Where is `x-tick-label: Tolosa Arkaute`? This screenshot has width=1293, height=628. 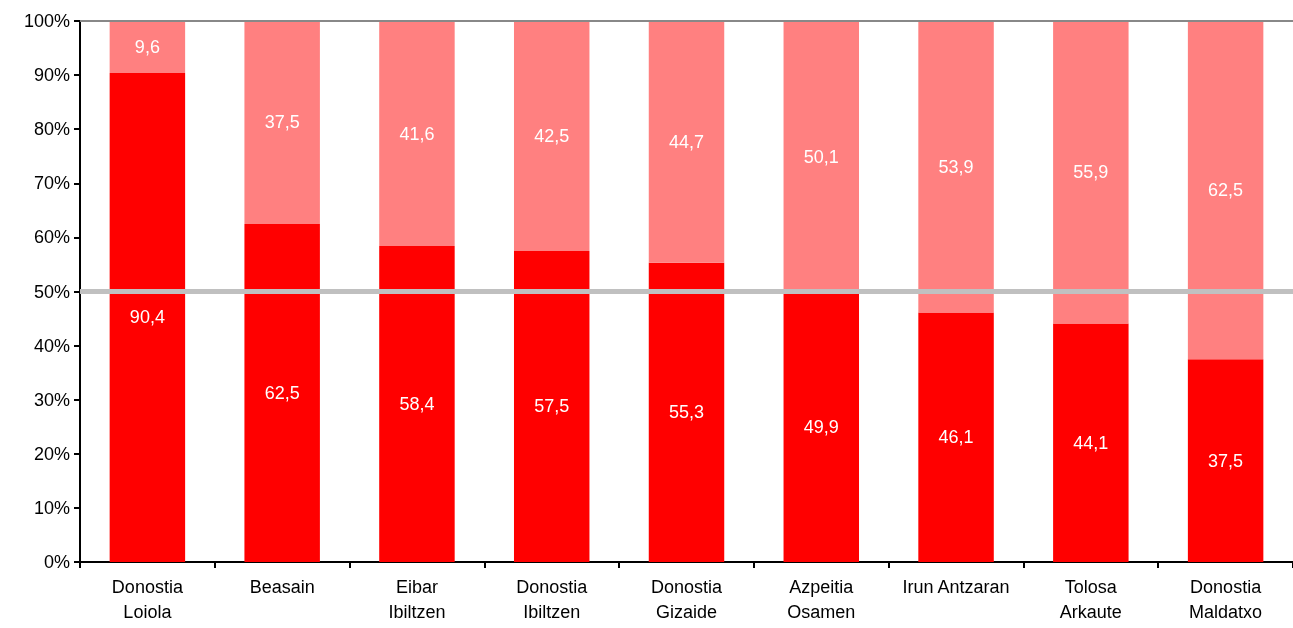
x-tick-label: Tolosa Arkaute is located at coordinates (1090, 599).